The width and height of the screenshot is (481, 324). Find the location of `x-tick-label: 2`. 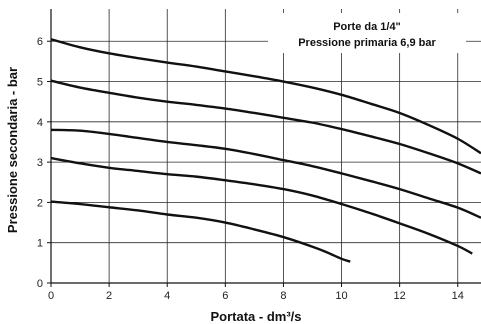

x-tick-label: 2 is located at coordinates (109, 296).